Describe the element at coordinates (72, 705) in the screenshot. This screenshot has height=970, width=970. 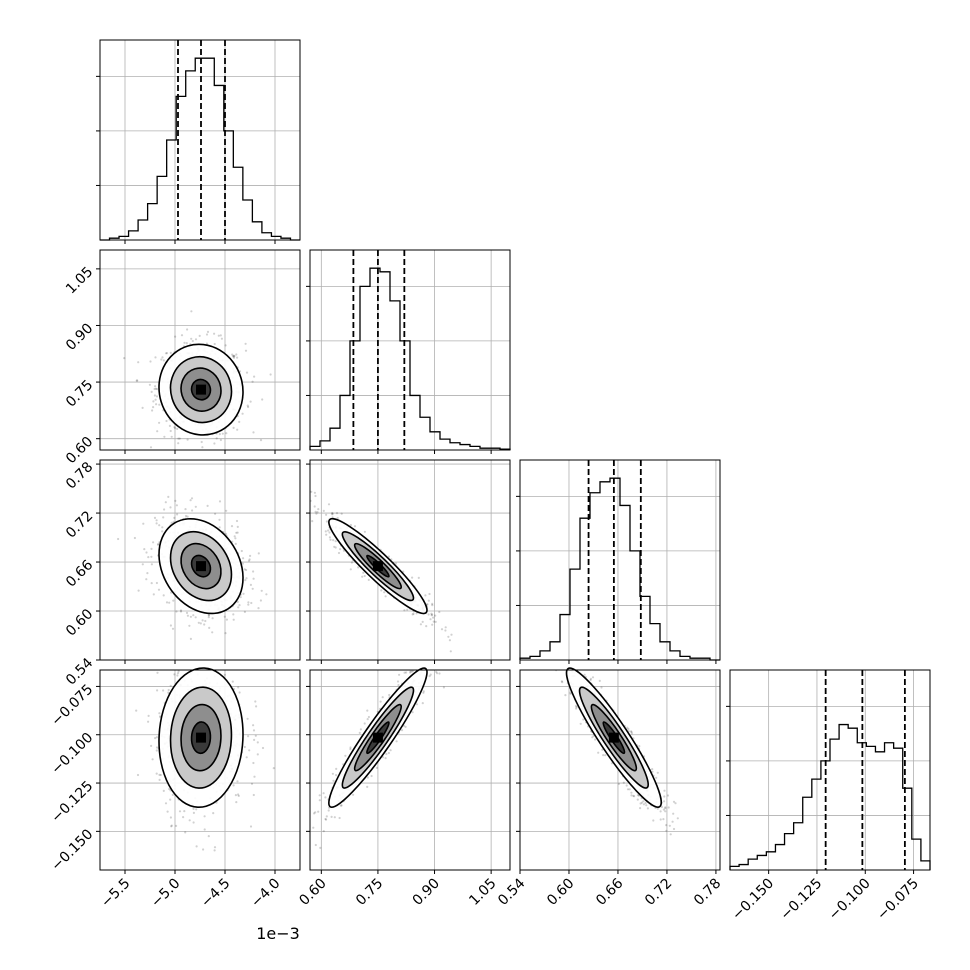
I see `y-tick-label: −0.075` at that location.